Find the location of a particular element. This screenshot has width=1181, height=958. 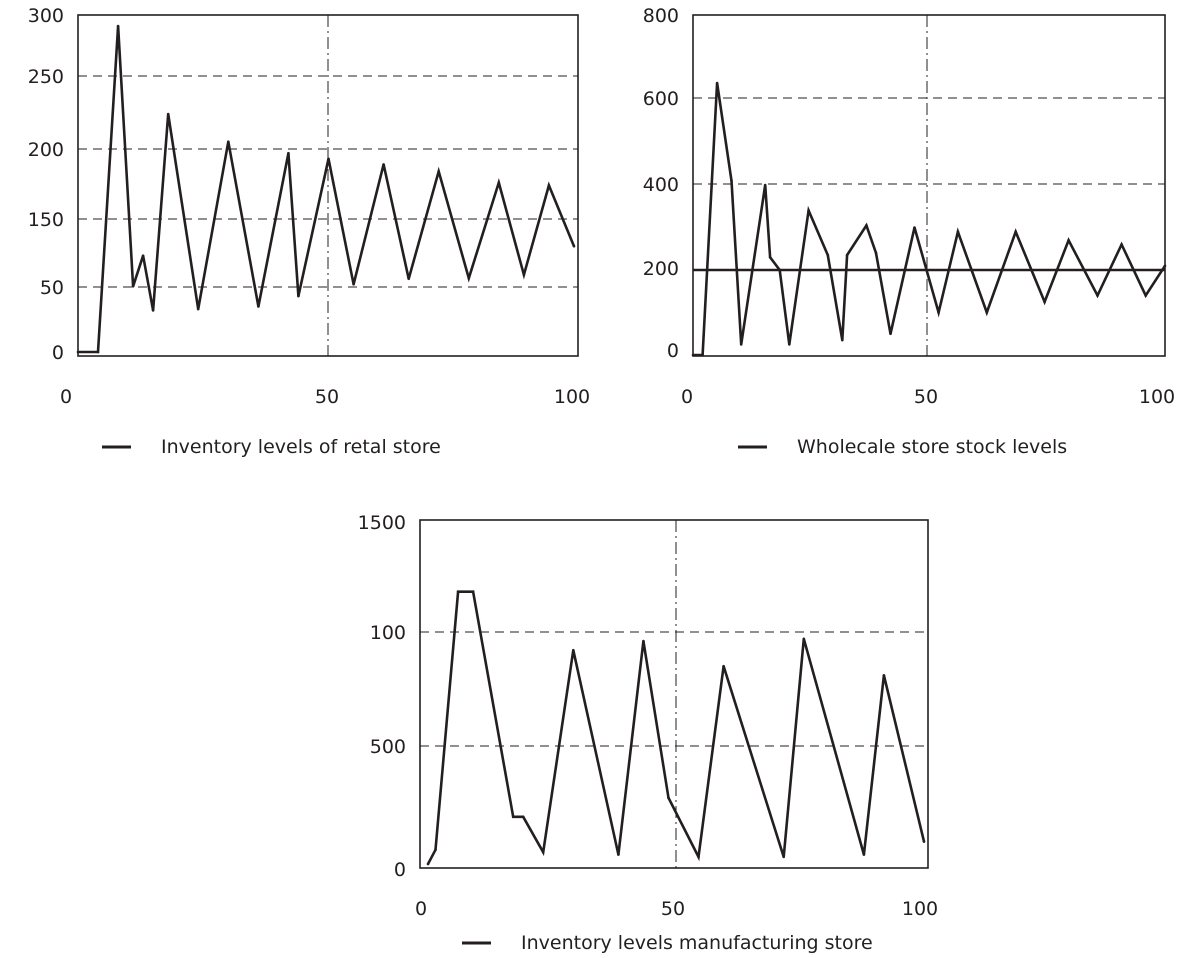

plot-frame is located at coordinates (929, 185).